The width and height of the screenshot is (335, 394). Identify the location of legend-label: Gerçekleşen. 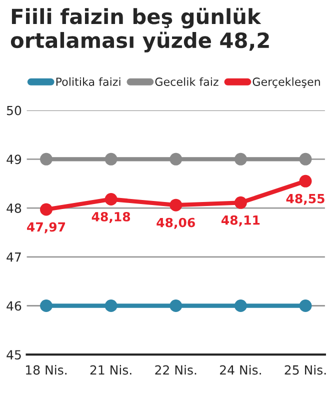
(286, 82).